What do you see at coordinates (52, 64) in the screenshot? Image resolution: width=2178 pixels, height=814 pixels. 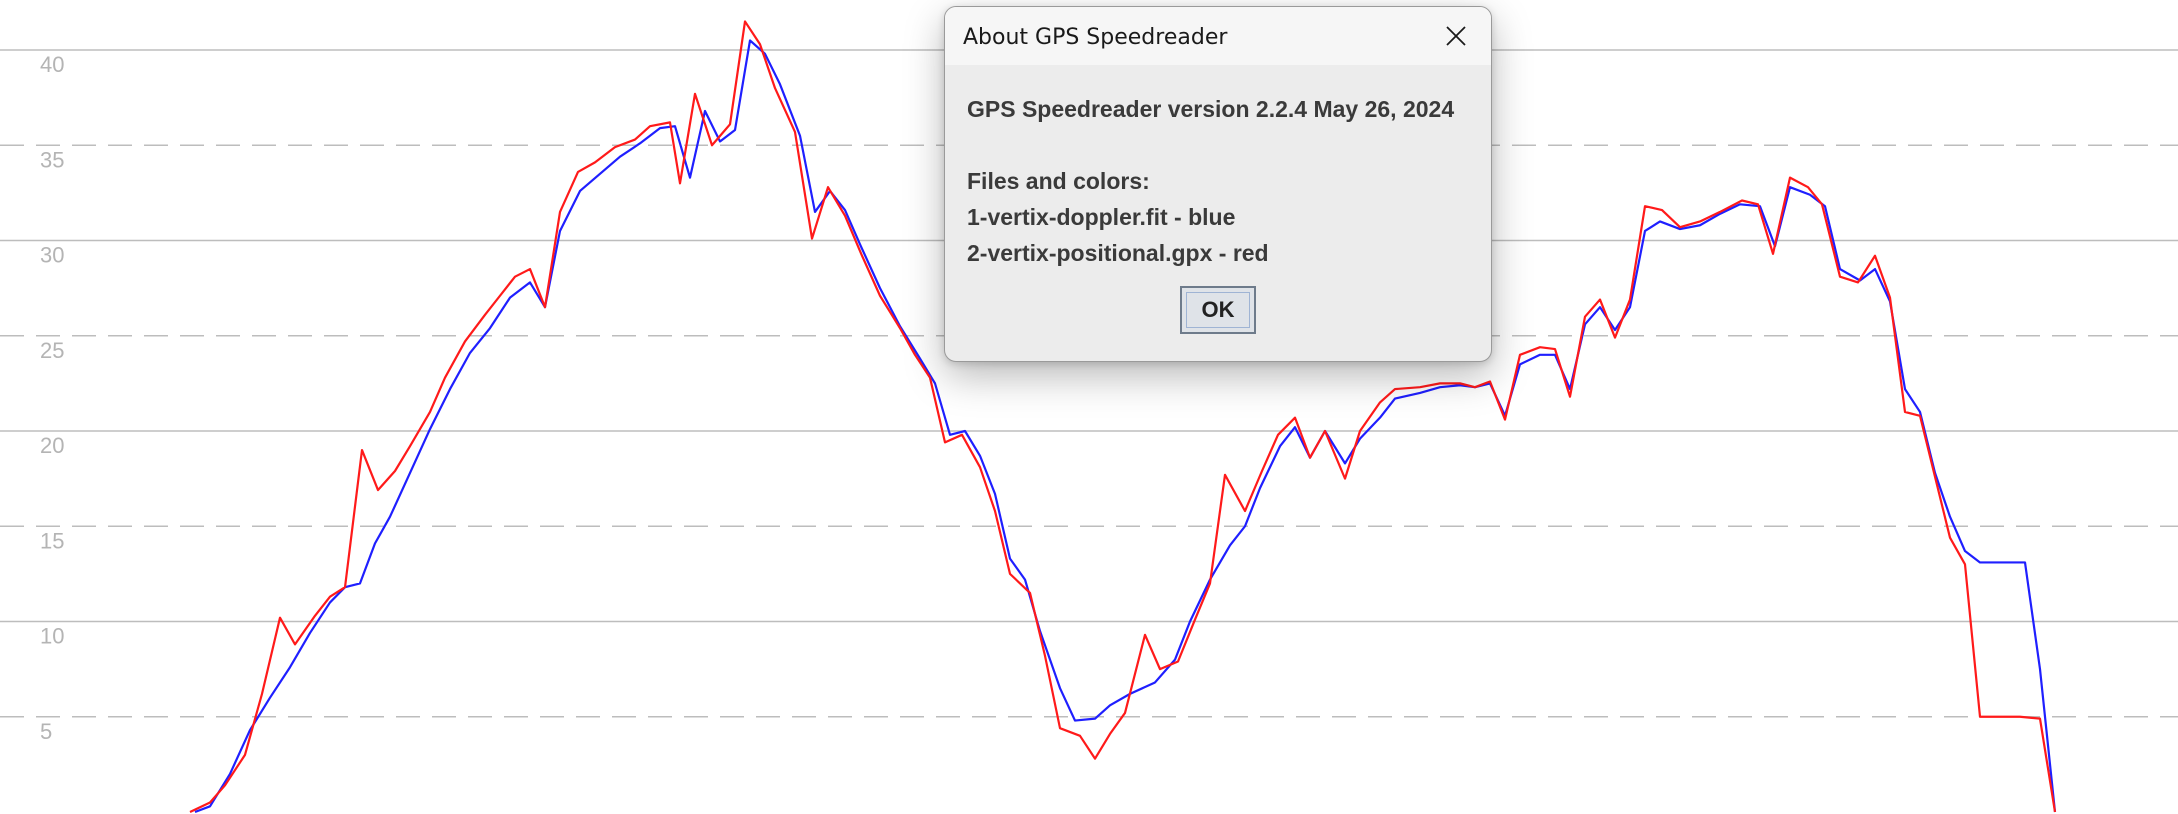 I see `y-tick-label-40: 40` at bounding box center [52, 64].